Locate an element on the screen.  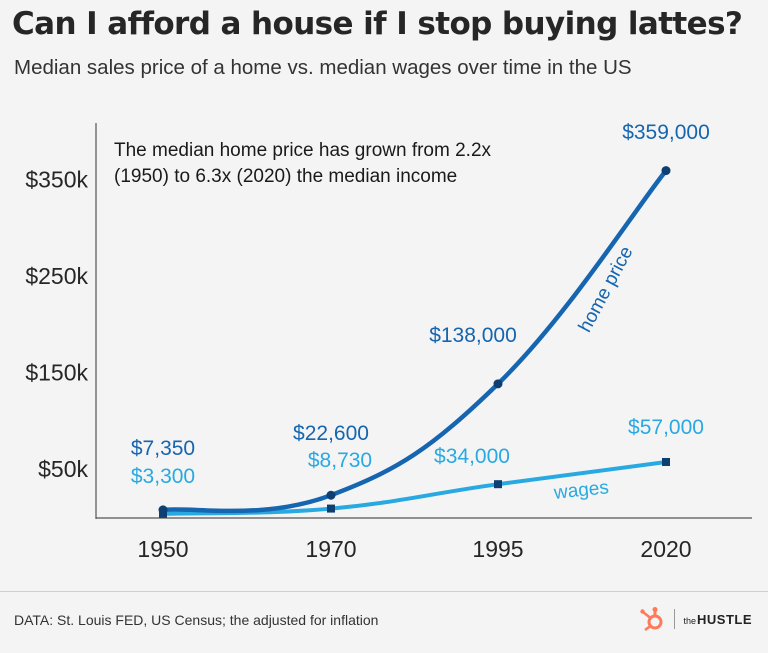
home-price-label: $138,000 is located at coordinates (473, 335).